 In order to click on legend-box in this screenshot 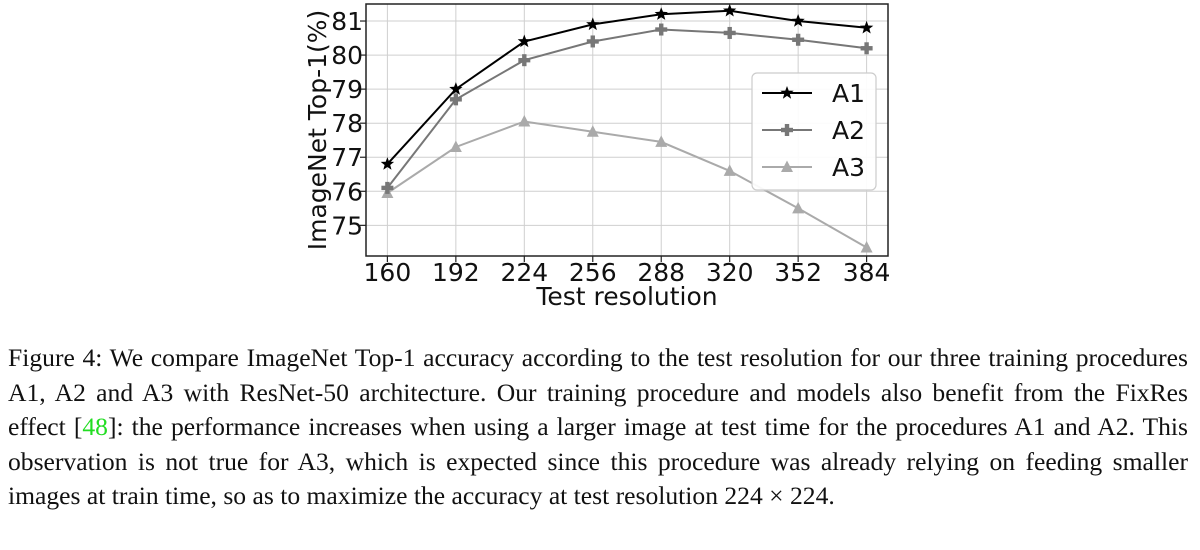, I will do `click(814, 131)`.